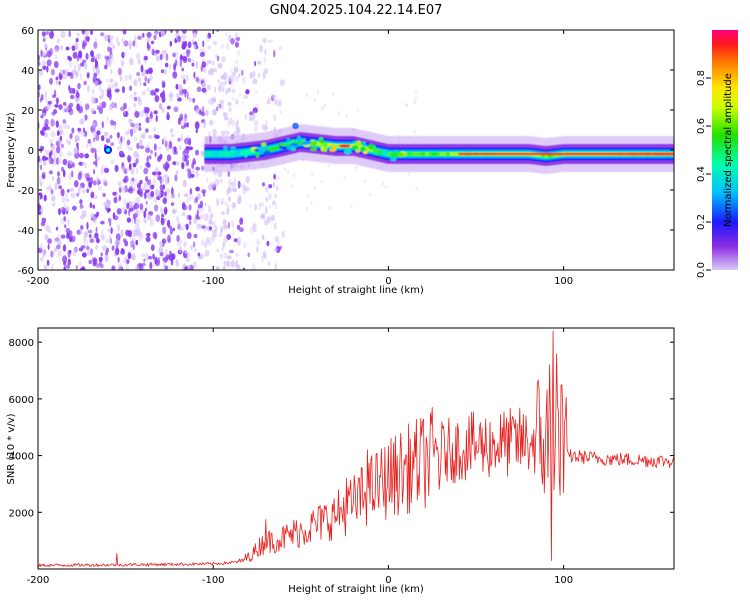 This screenshot has height=604, width=750. Describe the element at coordinates (213, 281) in the screenshot. I see `spectrogram-x-tick-label: -100` at that location.